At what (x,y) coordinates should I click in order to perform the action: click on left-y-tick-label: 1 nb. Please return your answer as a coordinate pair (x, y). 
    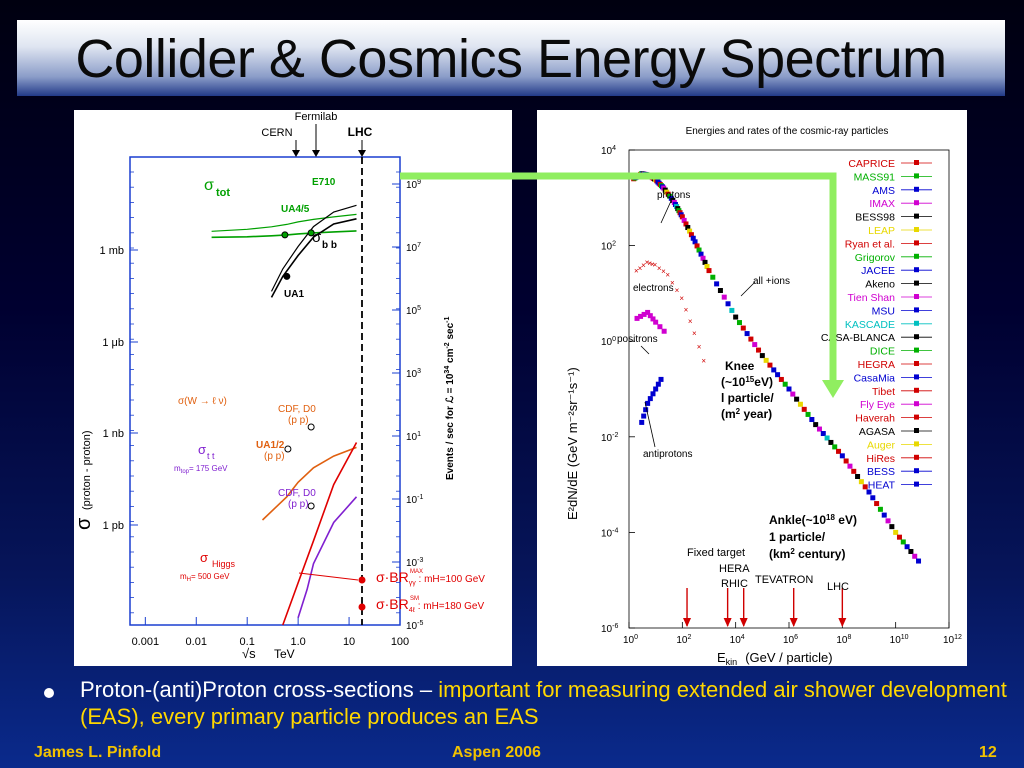
    Looking at the image, I should click on (113, 434).